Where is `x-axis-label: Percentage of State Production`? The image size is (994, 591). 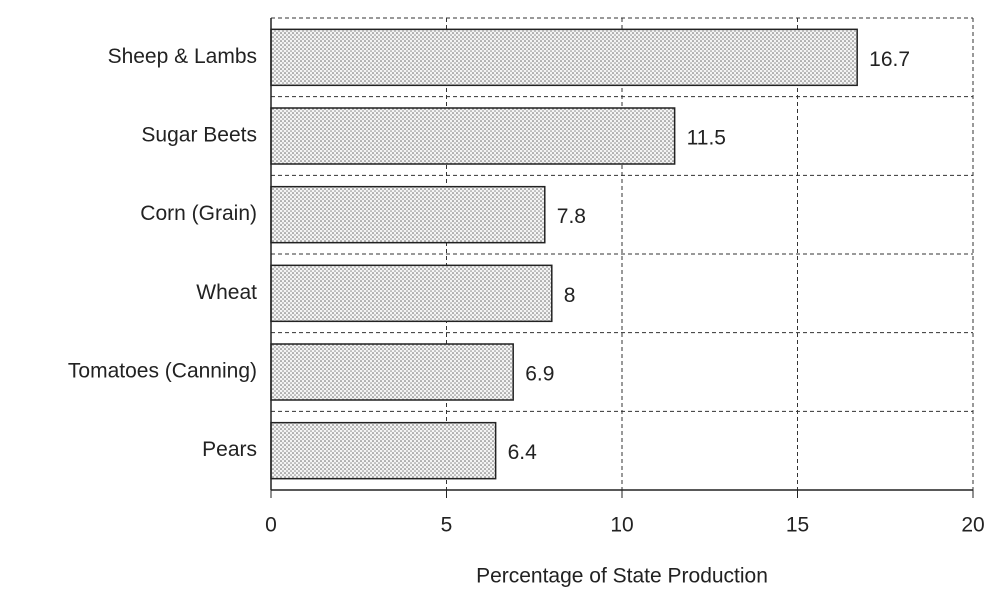 x-axis-label: Percentage of State Production is located at coordinates (622, 576).